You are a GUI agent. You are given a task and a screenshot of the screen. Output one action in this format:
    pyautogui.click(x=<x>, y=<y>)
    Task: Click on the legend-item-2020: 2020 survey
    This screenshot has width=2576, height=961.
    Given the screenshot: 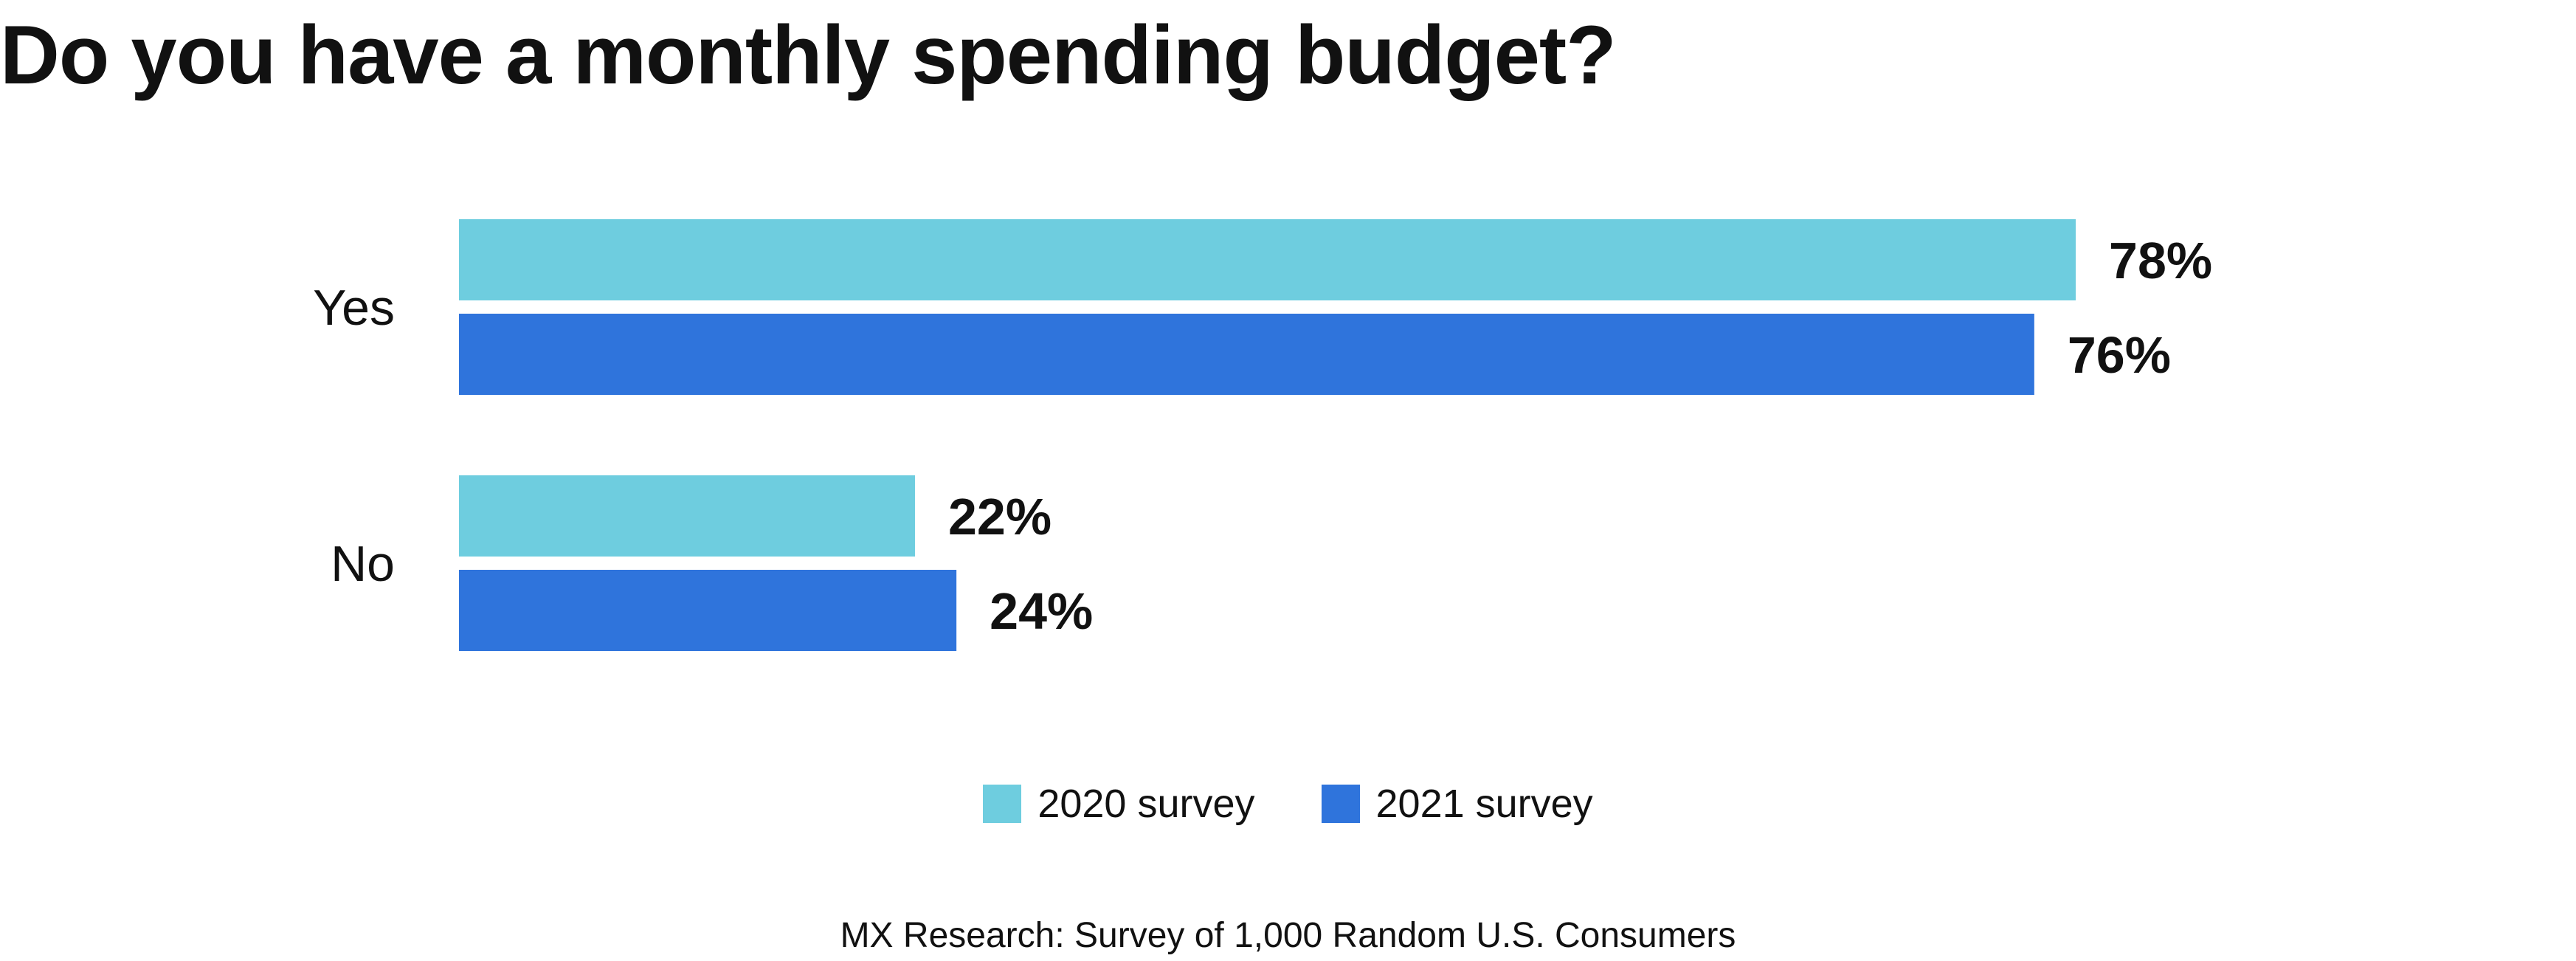 What is the action you would take?
    pyautogui.click(x=1119, y=804)
    